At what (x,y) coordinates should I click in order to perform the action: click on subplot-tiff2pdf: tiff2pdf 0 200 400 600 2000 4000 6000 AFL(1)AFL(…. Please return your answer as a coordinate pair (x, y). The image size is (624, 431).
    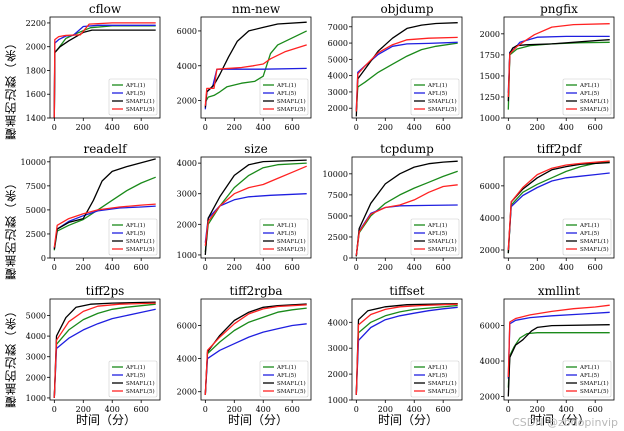
    Looking at the image, I should click on (547, 207).